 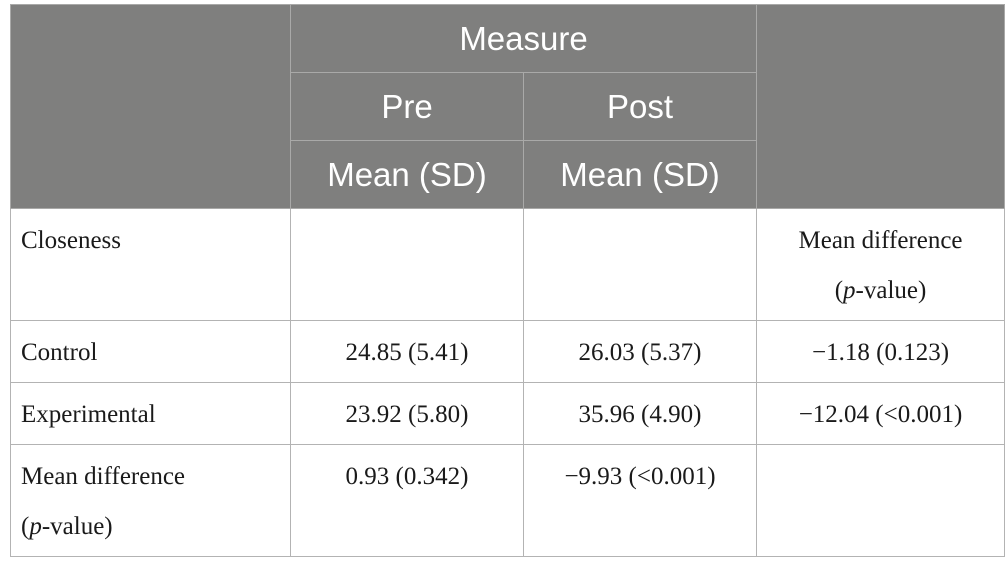 I want to click on header-pre-stat: Mean (SD), so click(x=407, y=174).